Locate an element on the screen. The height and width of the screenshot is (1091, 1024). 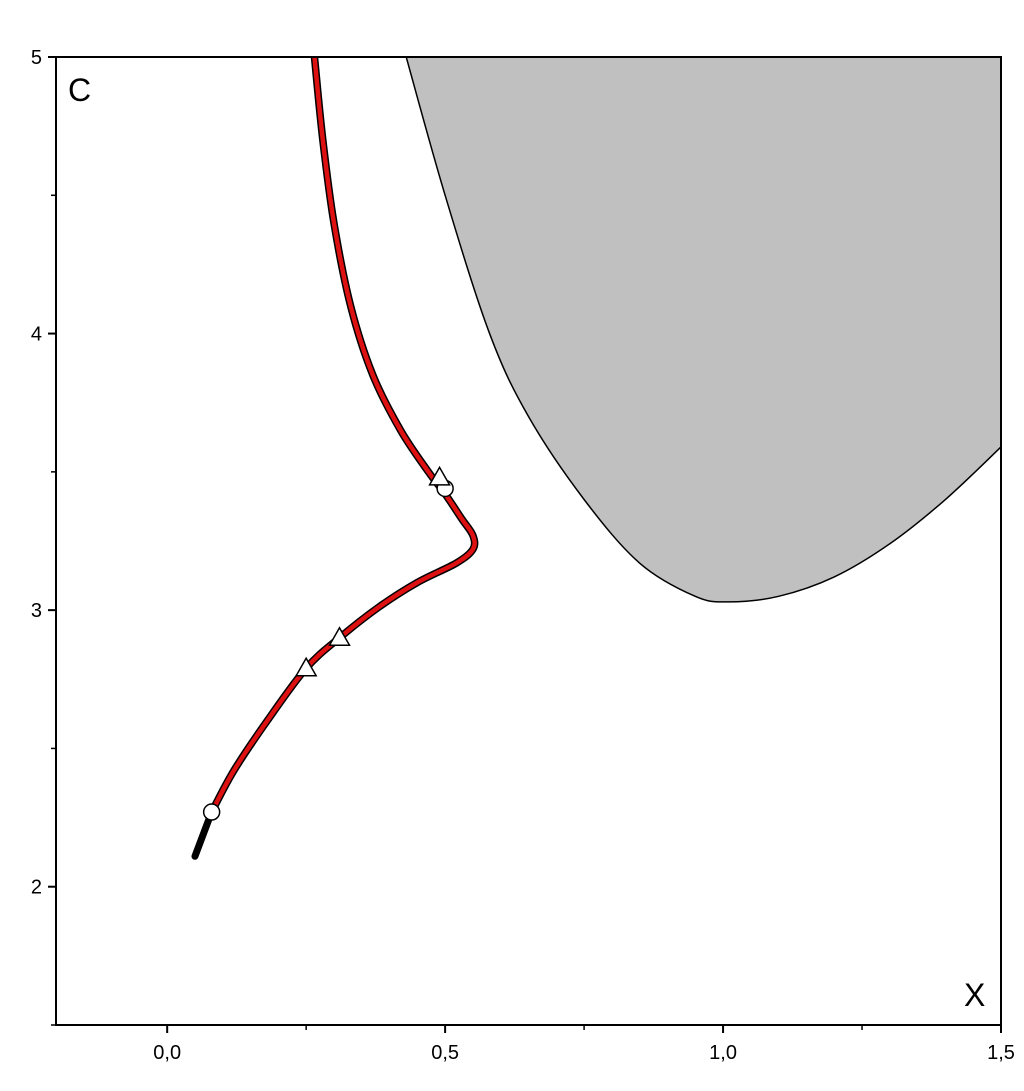
x-tick-label-3: 1,5 is located at coordinates (1001, 1053).